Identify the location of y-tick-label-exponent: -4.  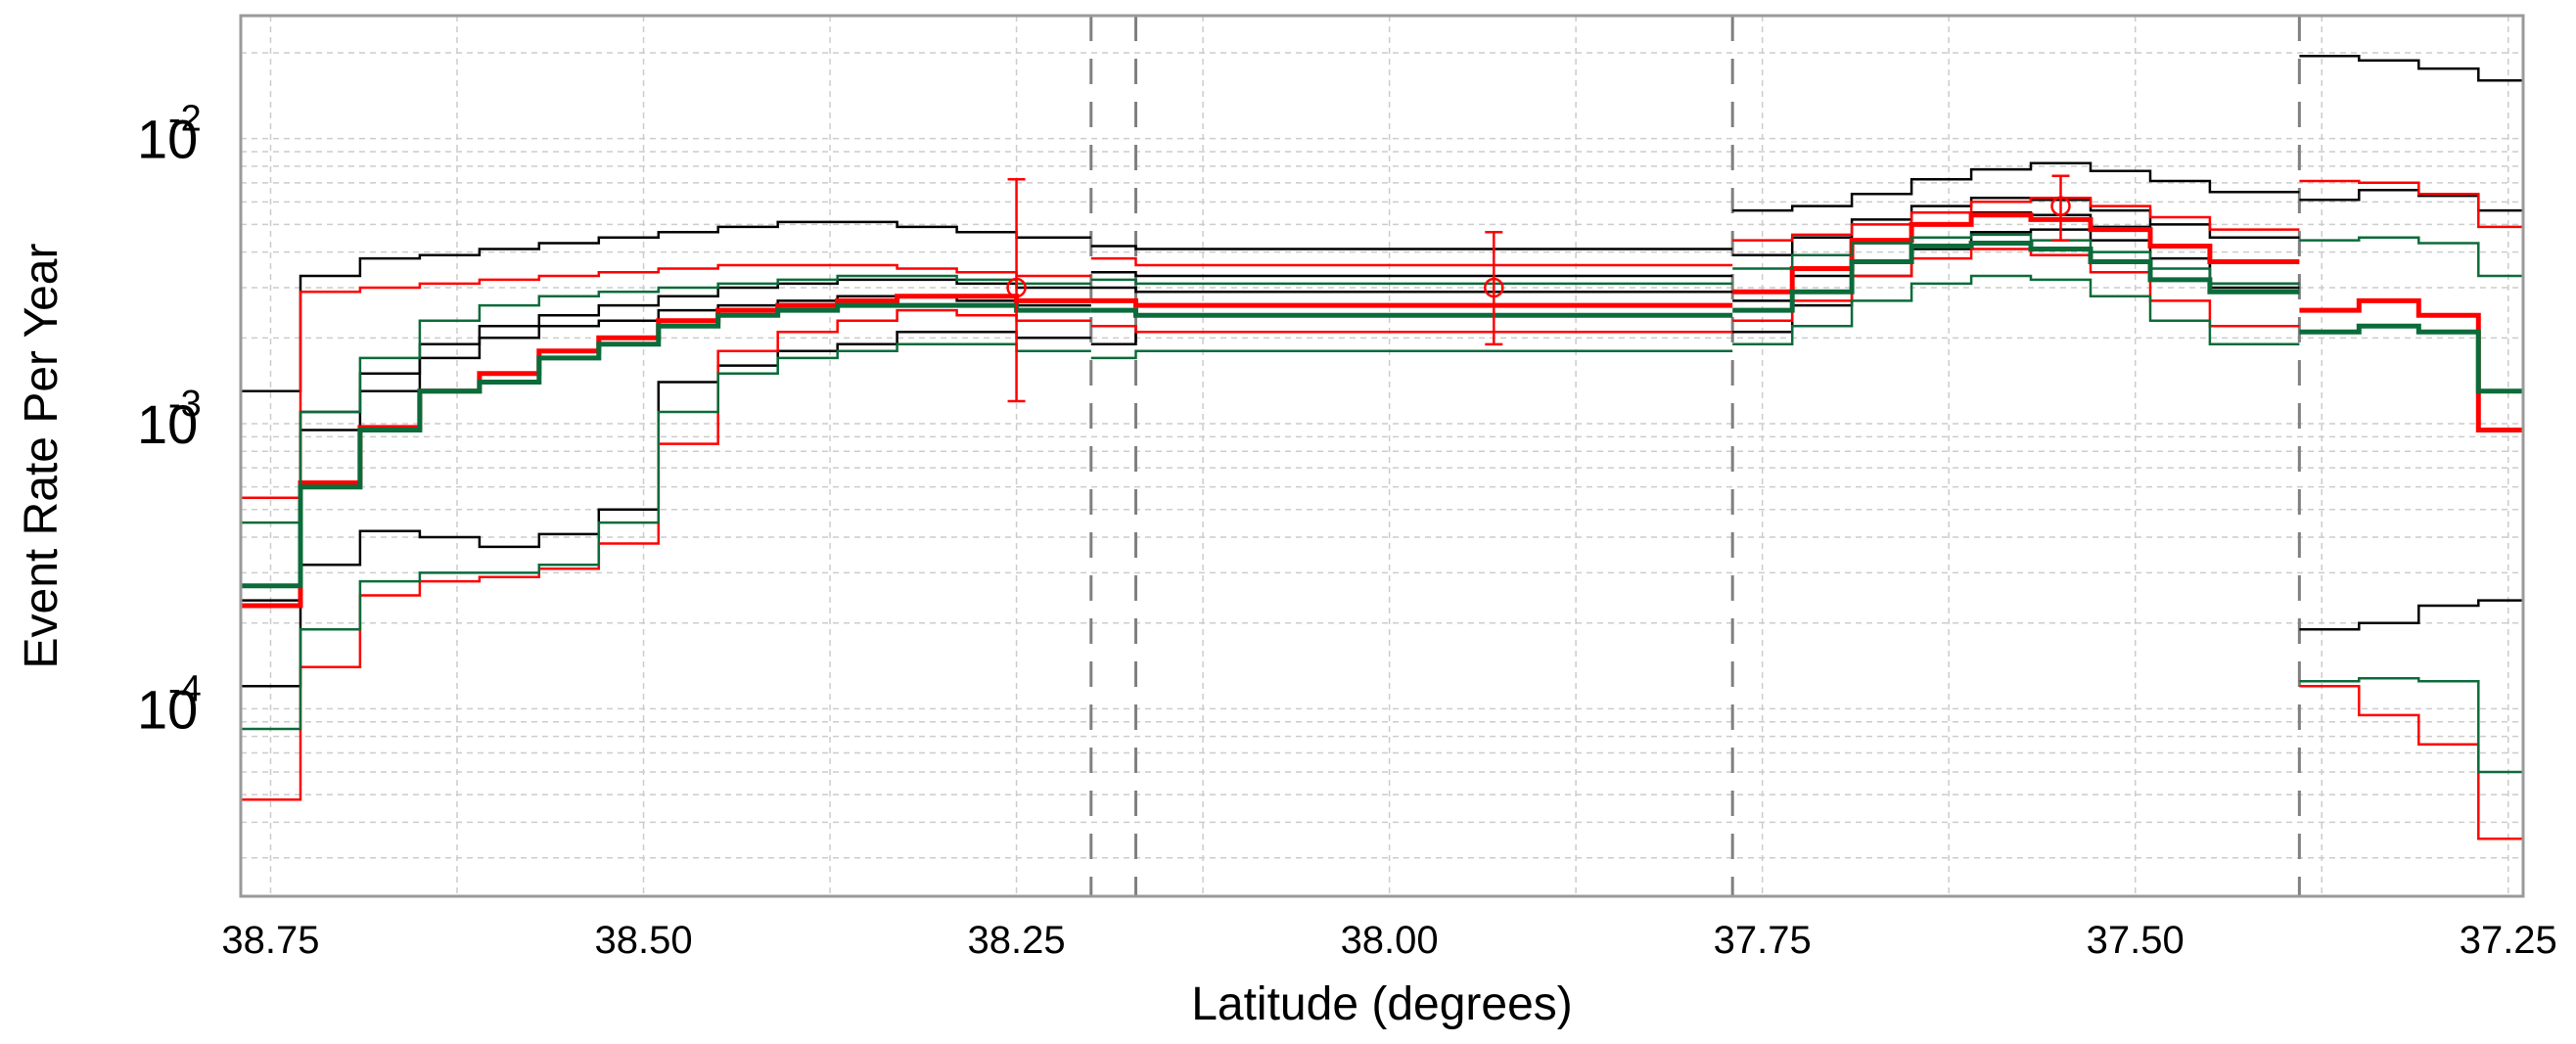
(185, 688).